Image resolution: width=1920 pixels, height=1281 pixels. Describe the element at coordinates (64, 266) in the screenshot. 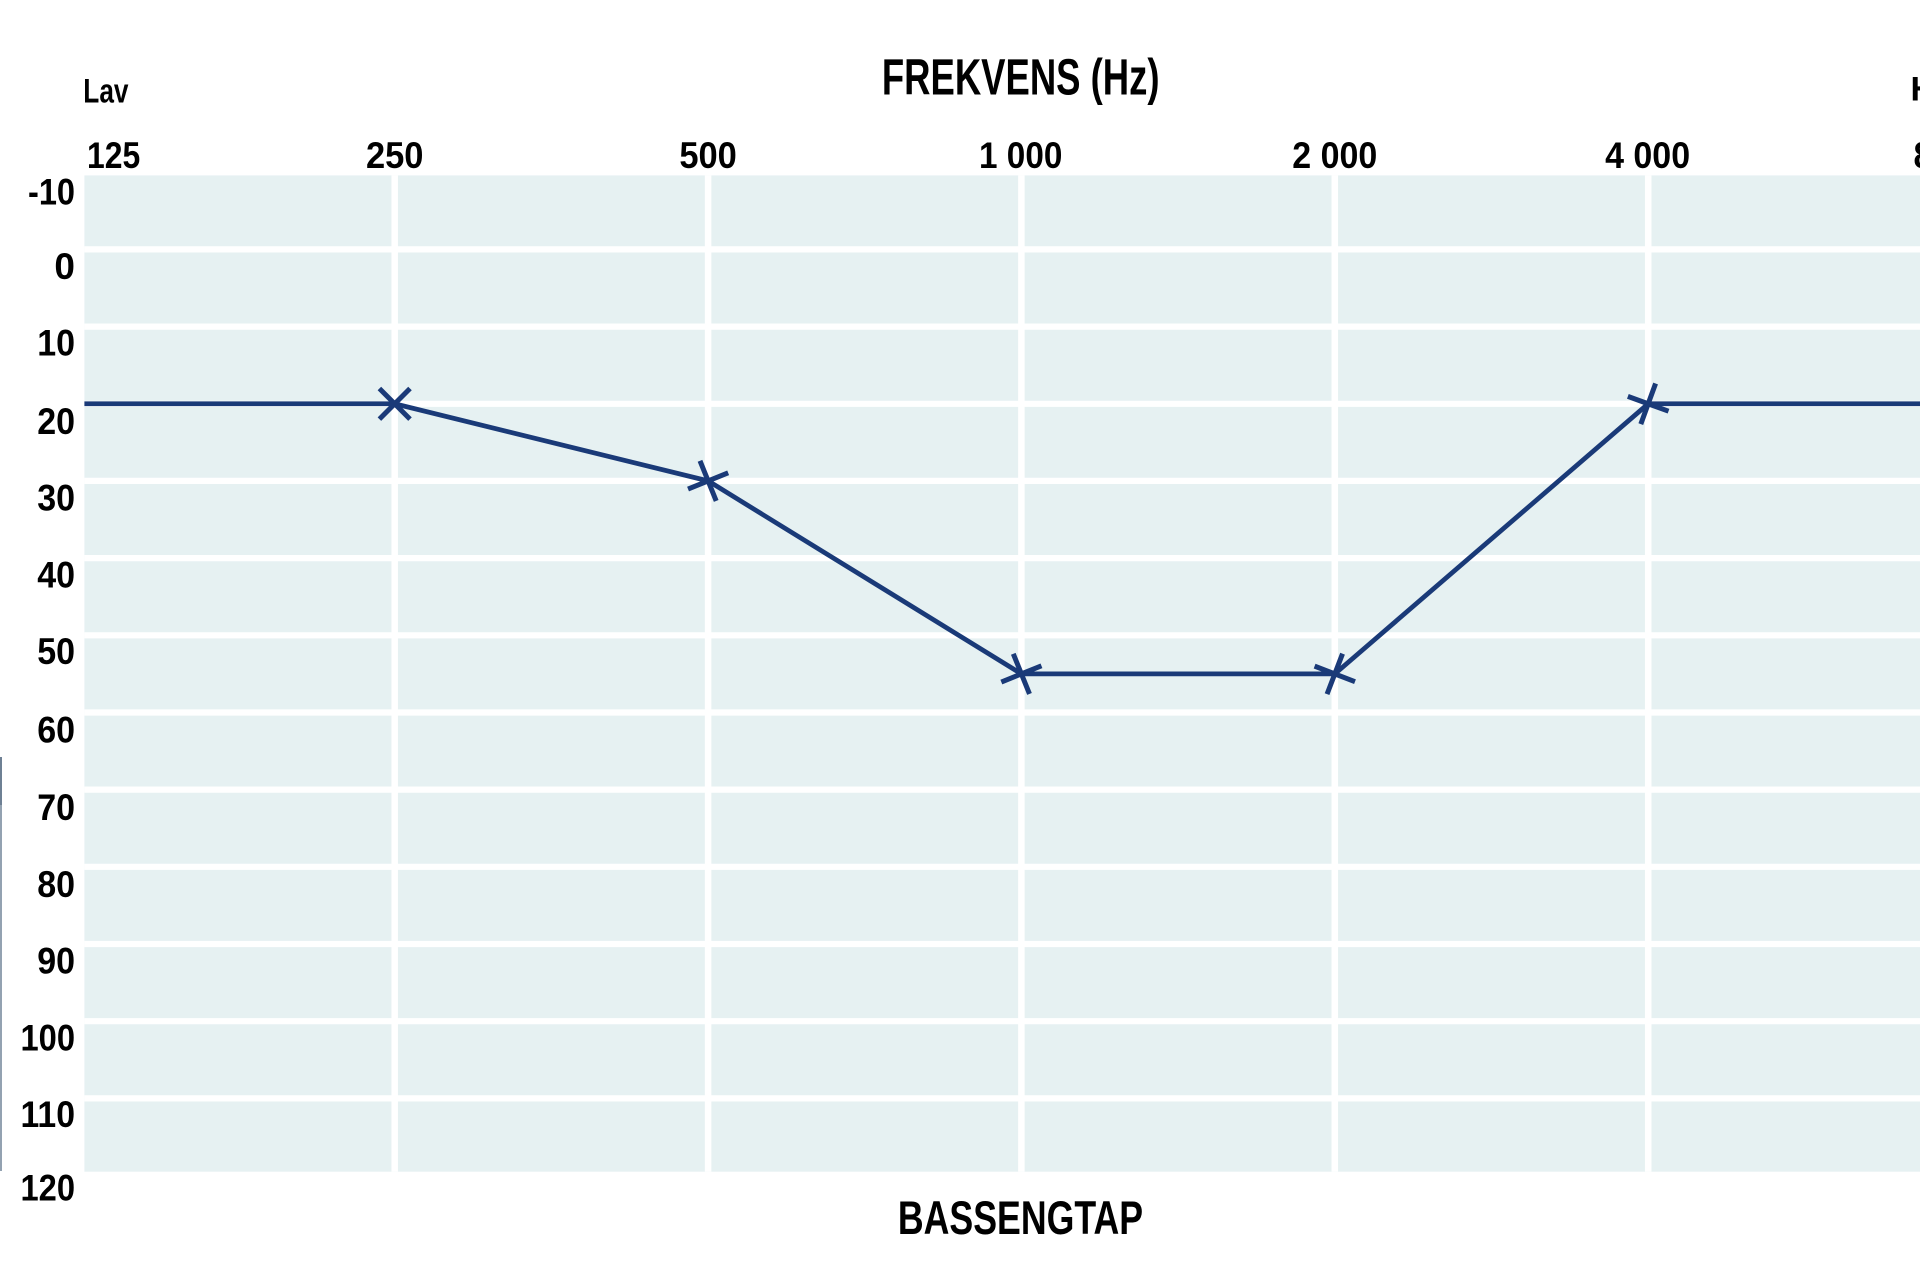

I see `svg-text: 0` at that location.